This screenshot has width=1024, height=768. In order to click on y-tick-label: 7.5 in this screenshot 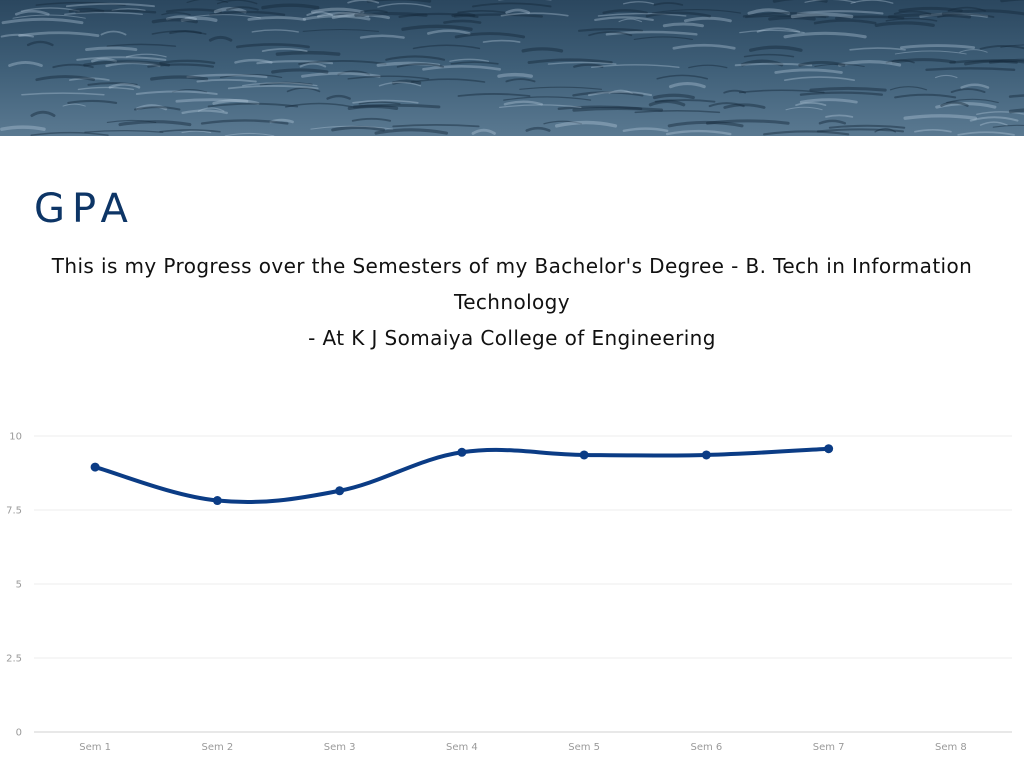, I will do `click(14, 511)`.